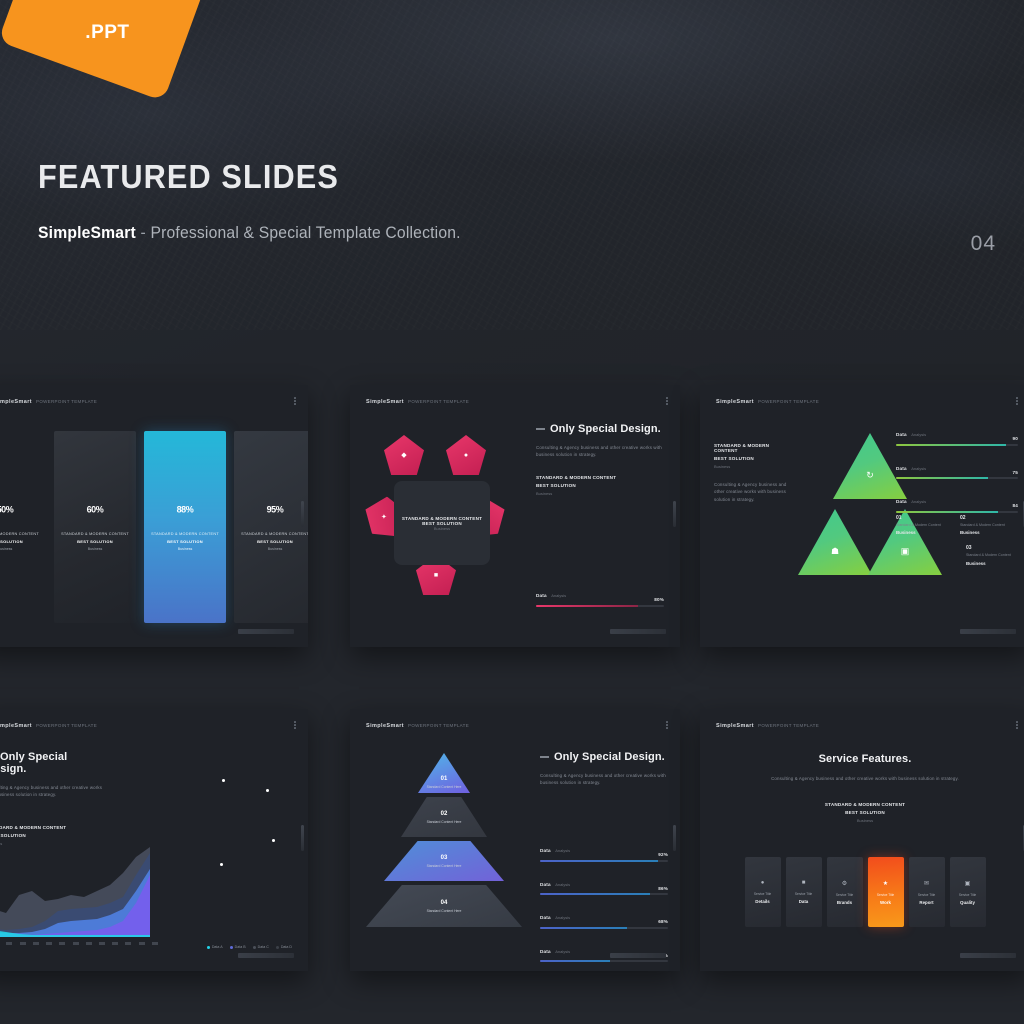 This screenshot has height=1024, width=1024. Describe the element at coordinates (185, 541) in the screenshot. I see `stat-line-2: BEST SOLUTION` at that location.